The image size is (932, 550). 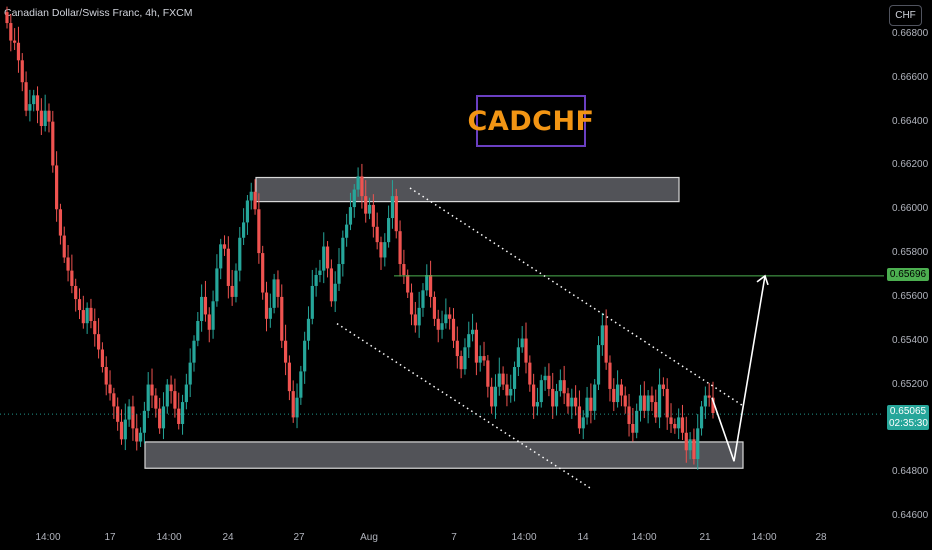 What do you see at coordinates (467, 189) in the screenshot?
I see `resistance-zone` at bounding box center [467, 189].